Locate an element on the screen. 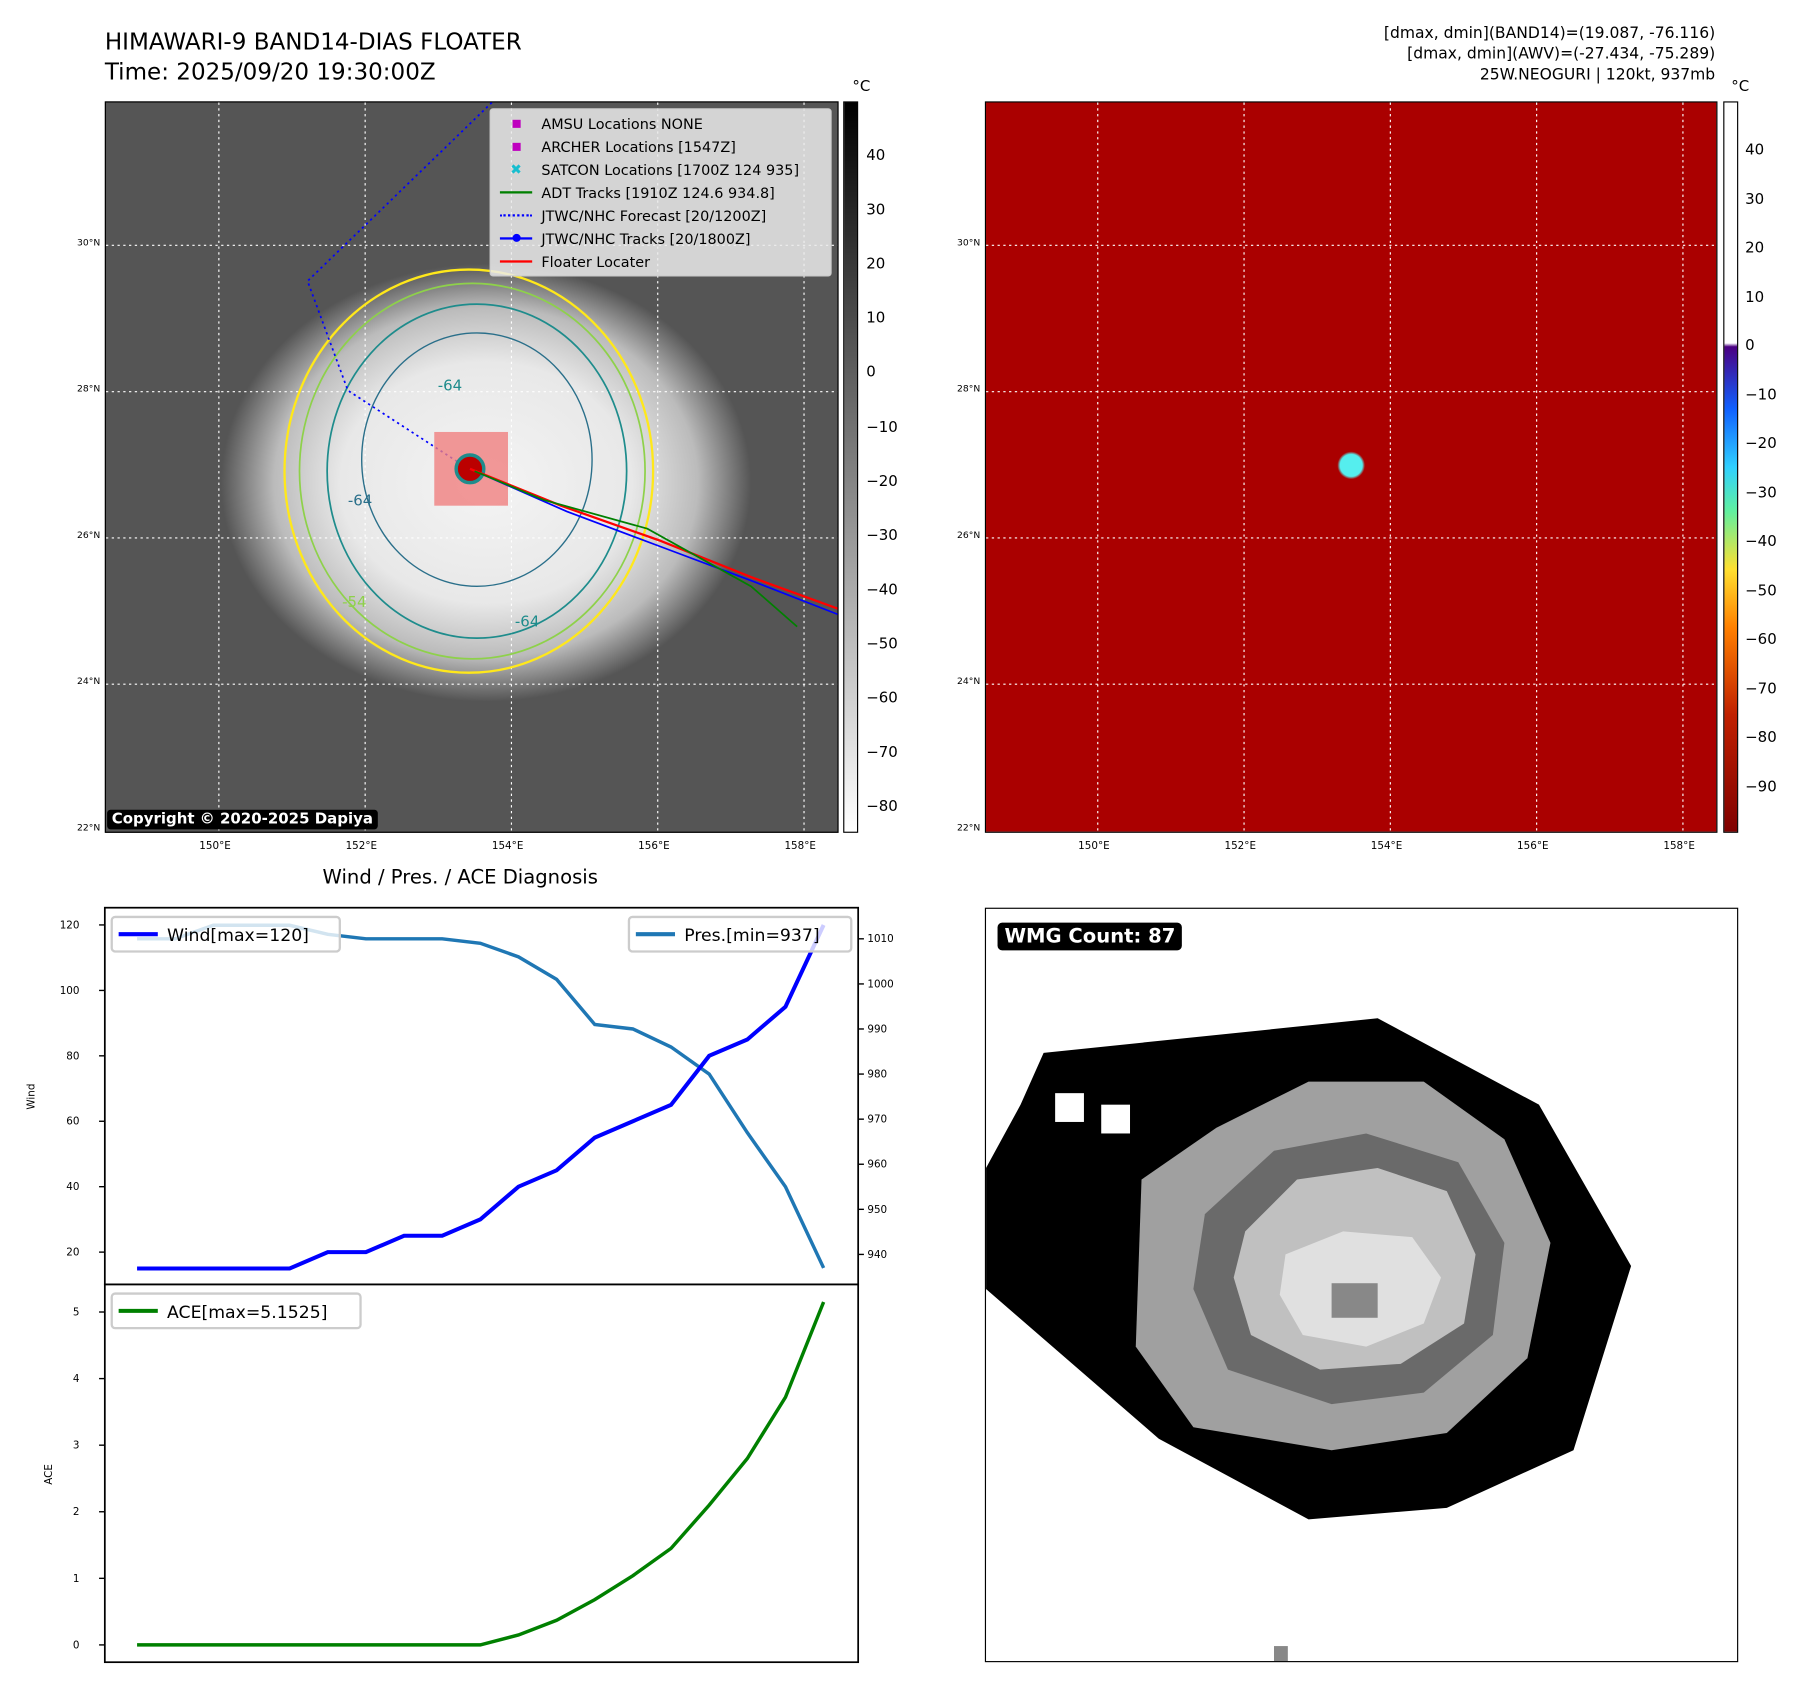 The width and height of the screenshot is (1797, 1690). ace-ytick-label: 1 is located at coordinates (76, 1579).